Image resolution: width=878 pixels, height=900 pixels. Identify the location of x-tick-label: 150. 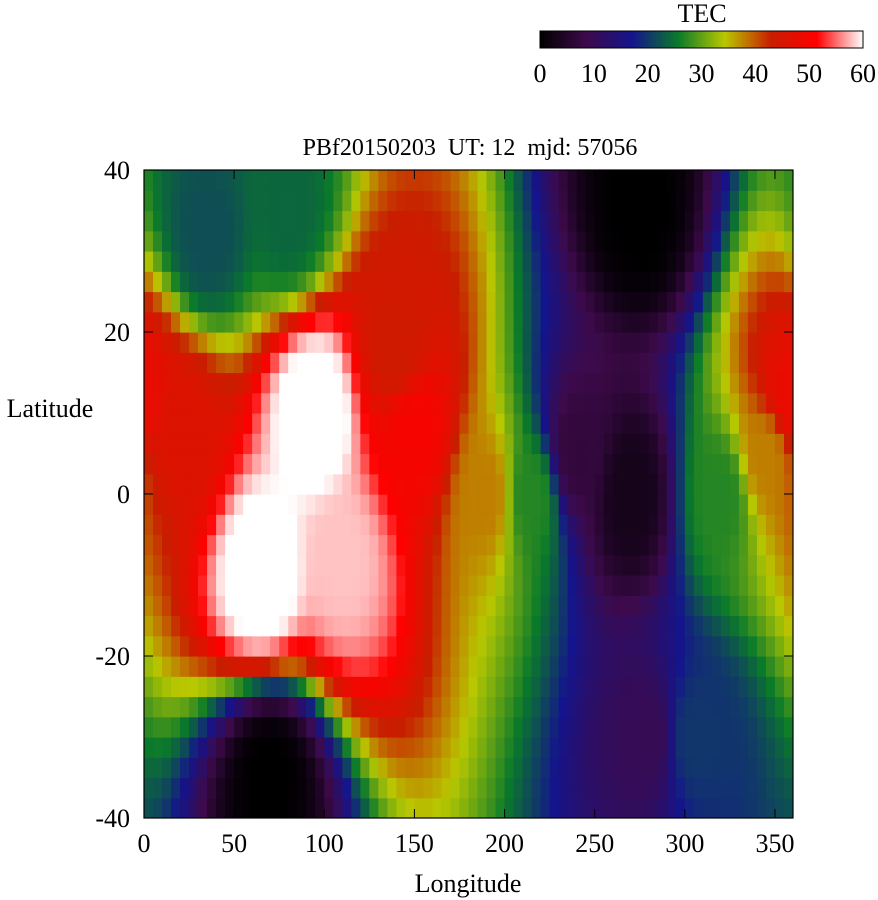
(414, 843).